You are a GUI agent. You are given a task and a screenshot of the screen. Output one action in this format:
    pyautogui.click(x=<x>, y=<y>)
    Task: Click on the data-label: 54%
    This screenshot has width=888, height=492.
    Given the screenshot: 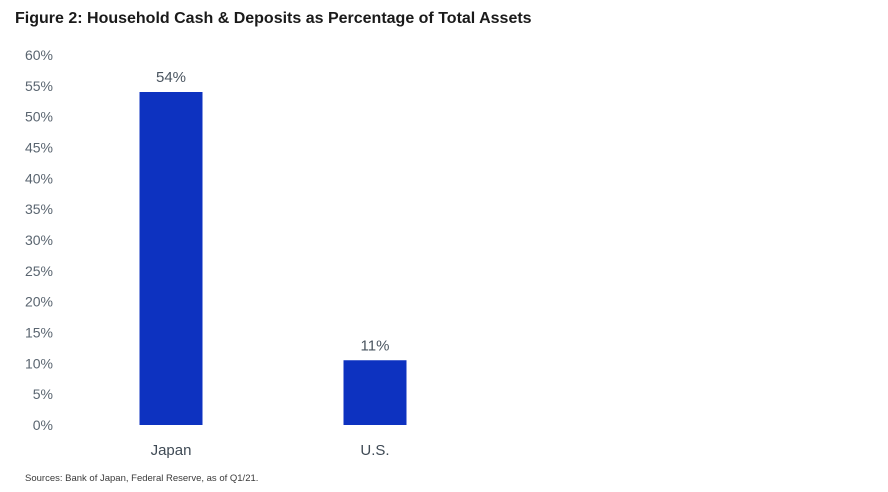 What is the action you would take?
    pyautogui.click(x=171, y=77)
    